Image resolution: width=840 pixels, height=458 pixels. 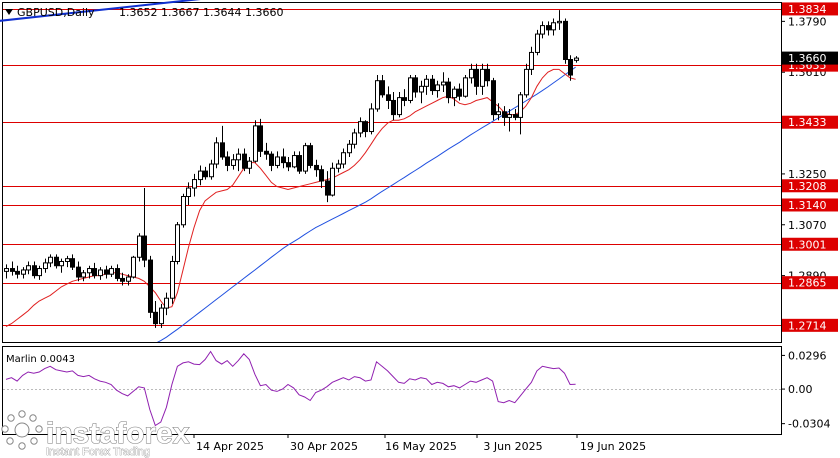 What do you see at coordinates (807, 355) in the screenshot?
I see `marlin-tick-label: 0.0296` at bounding box center [807, 355].